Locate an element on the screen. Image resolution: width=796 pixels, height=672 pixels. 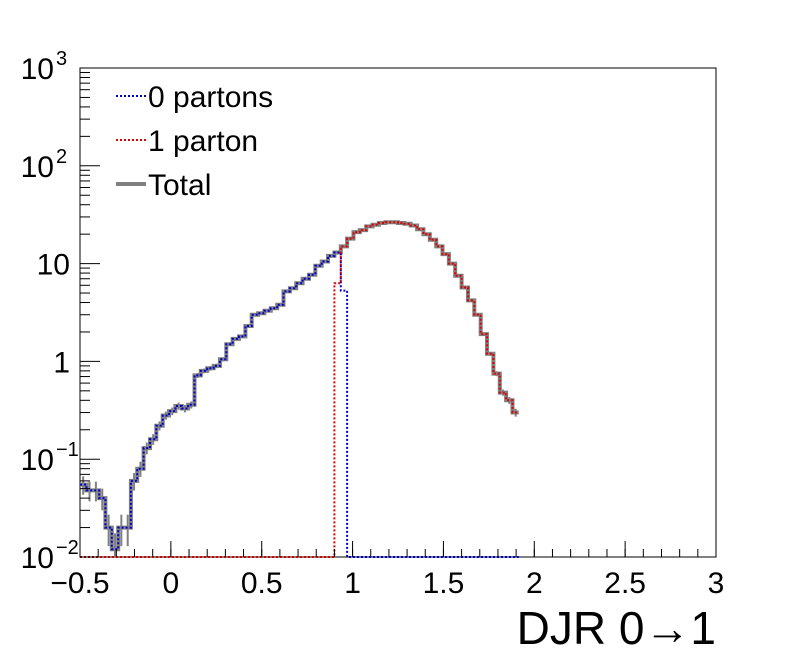
x-tick-label: 1.5 is located at coordinates (444, 583).